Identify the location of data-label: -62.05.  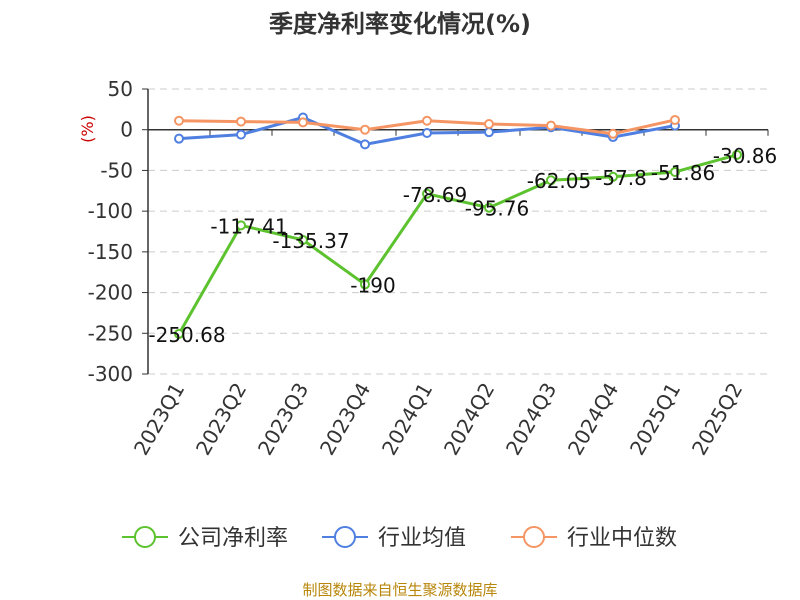
(559, 181).